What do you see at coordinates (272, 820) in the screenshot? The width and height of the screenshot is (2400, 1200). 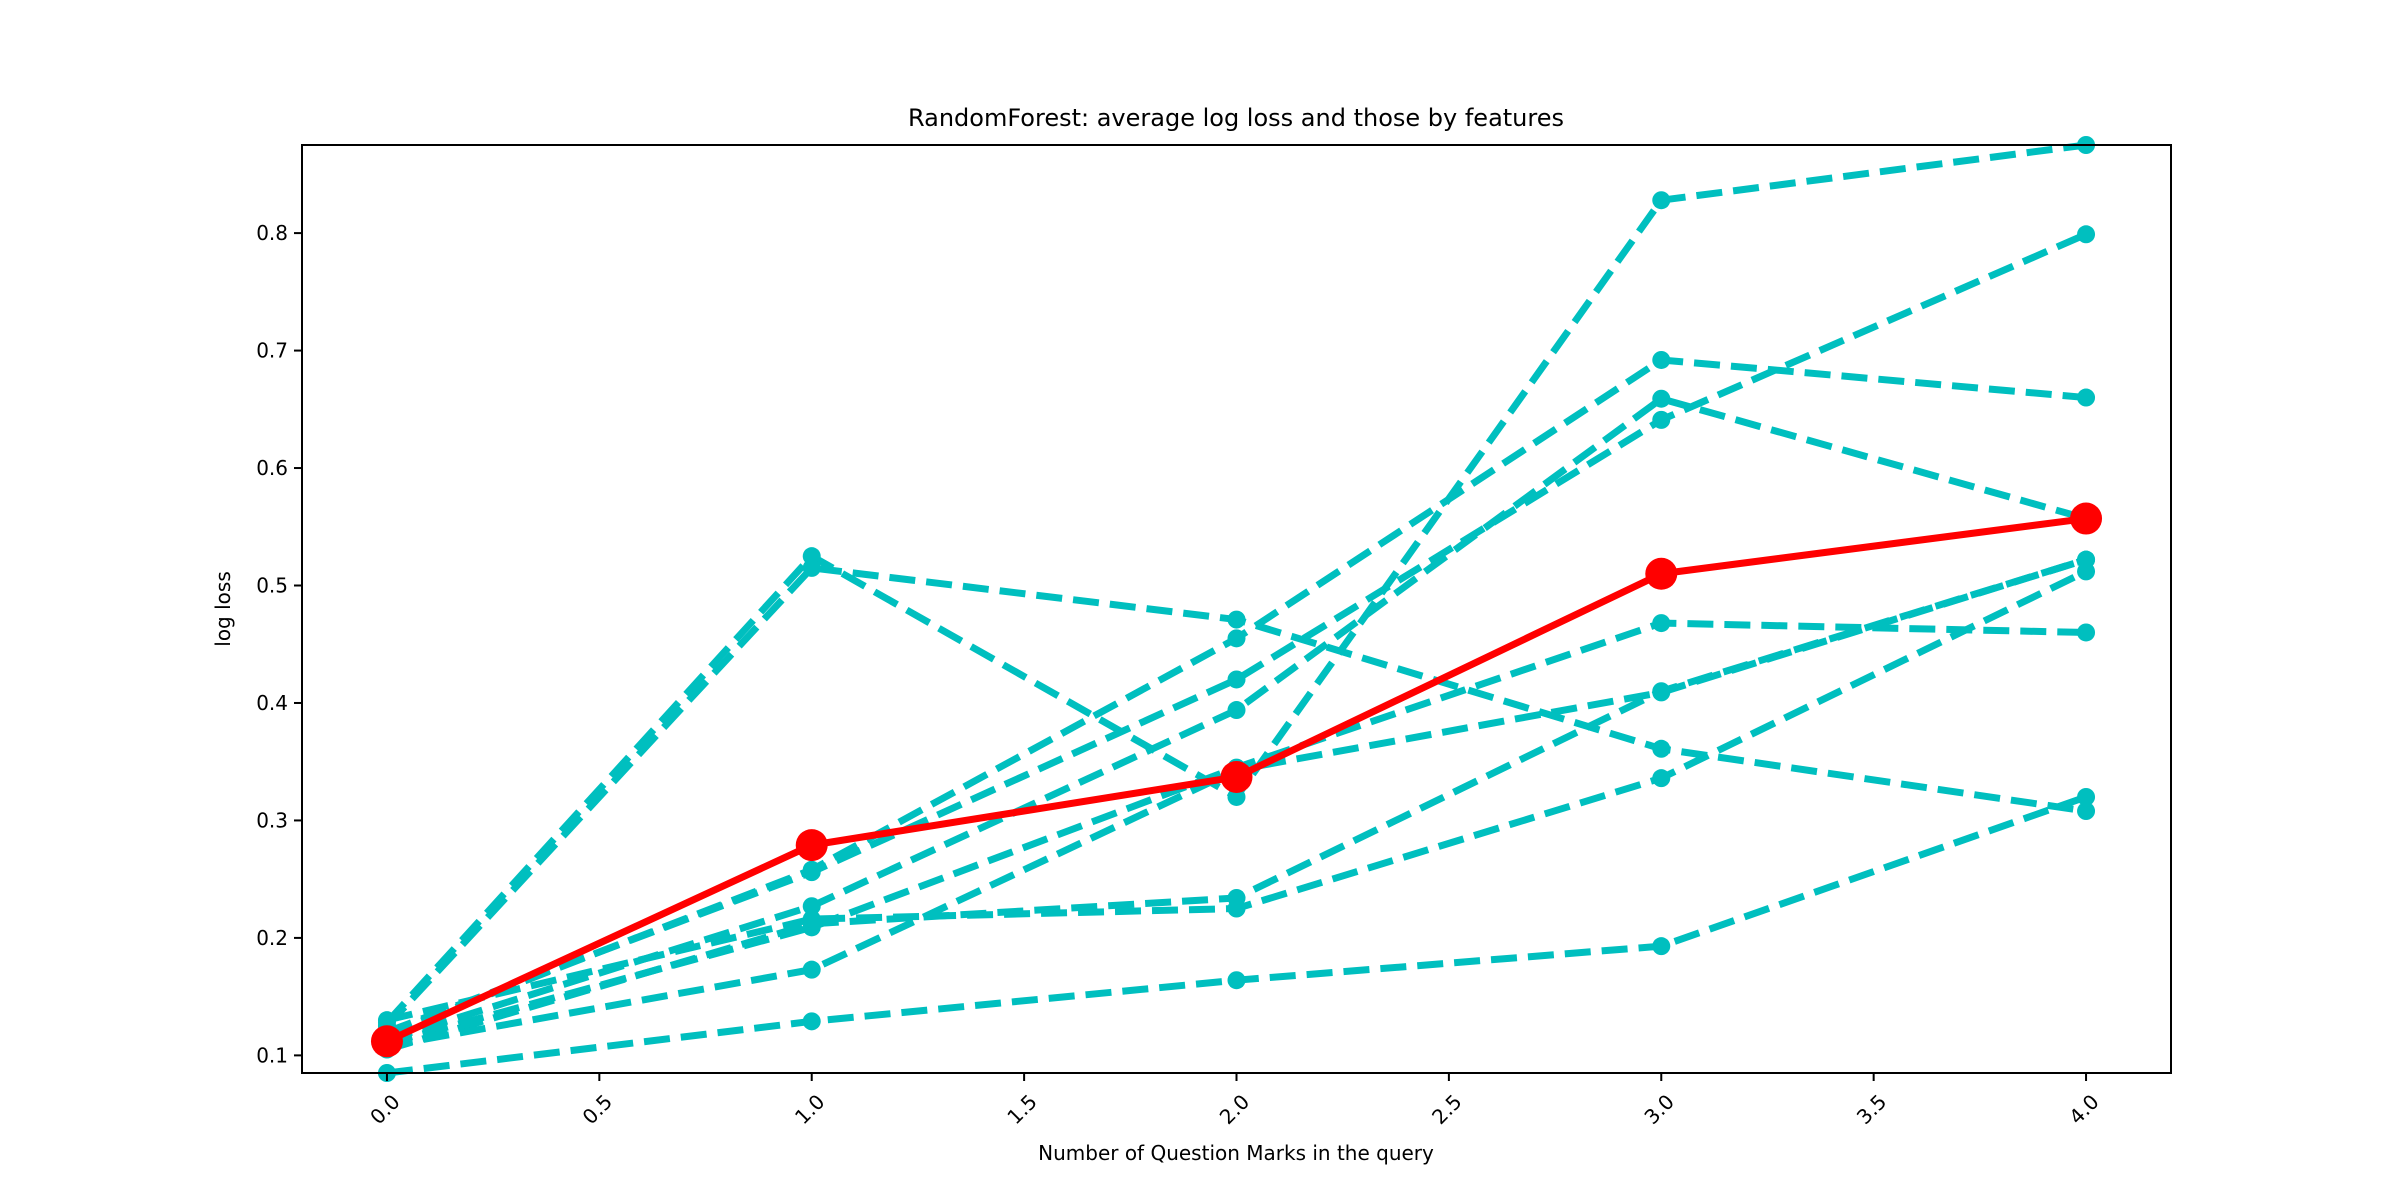 I see `y-tick-label-2: 0.3` at bounding box center [272, 820].